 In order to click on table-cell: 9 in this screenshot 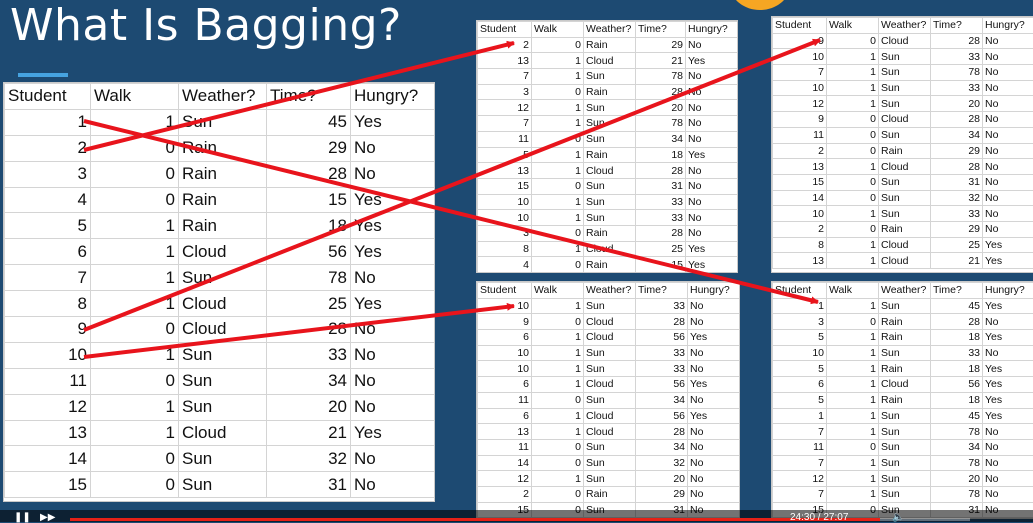, I will do `click(48, 330)`.